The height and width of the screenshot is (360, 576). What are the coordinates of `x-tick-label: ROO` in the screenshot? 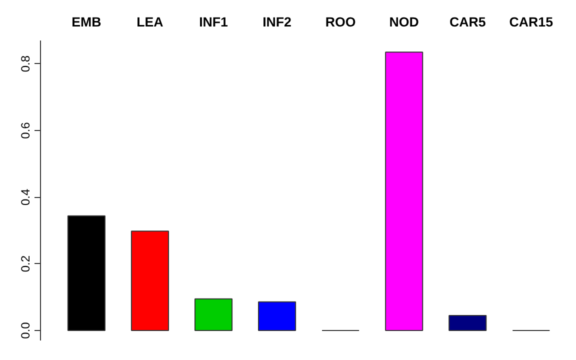 It's located at (340, 22).